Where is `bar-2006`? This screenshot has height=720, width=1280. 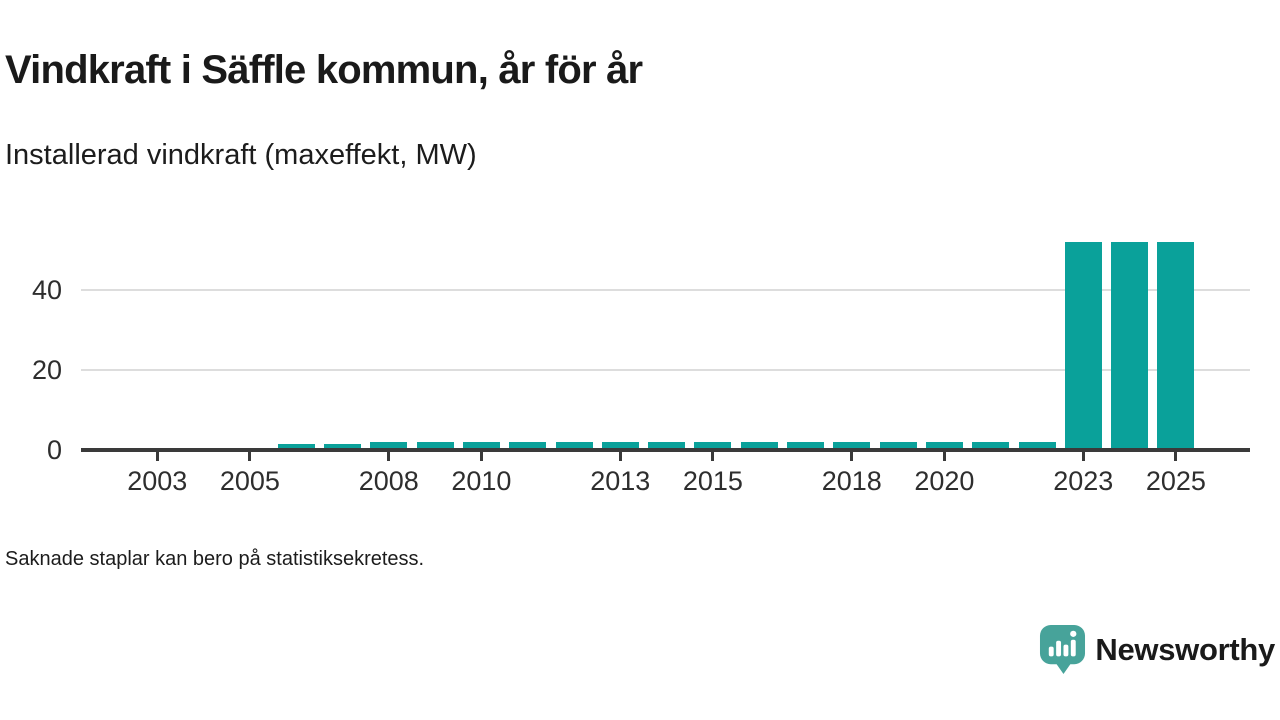 bar-2006 is located at coordinates (296, 446).